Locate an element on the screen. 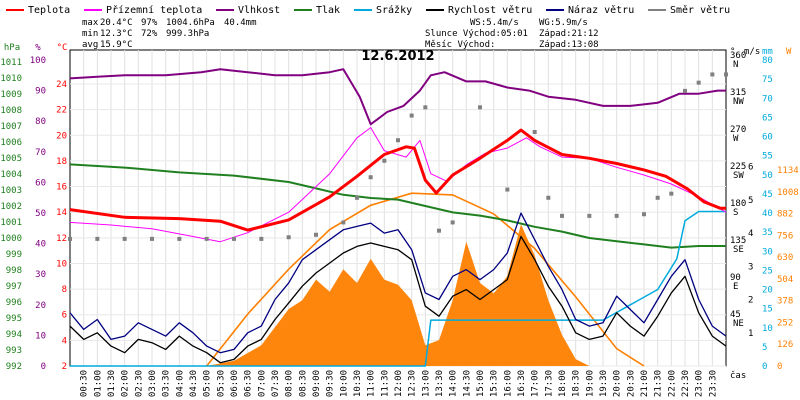 The image size is (800, 400). wm2-axis-tick: 630 is located at coordinates (785, 258).